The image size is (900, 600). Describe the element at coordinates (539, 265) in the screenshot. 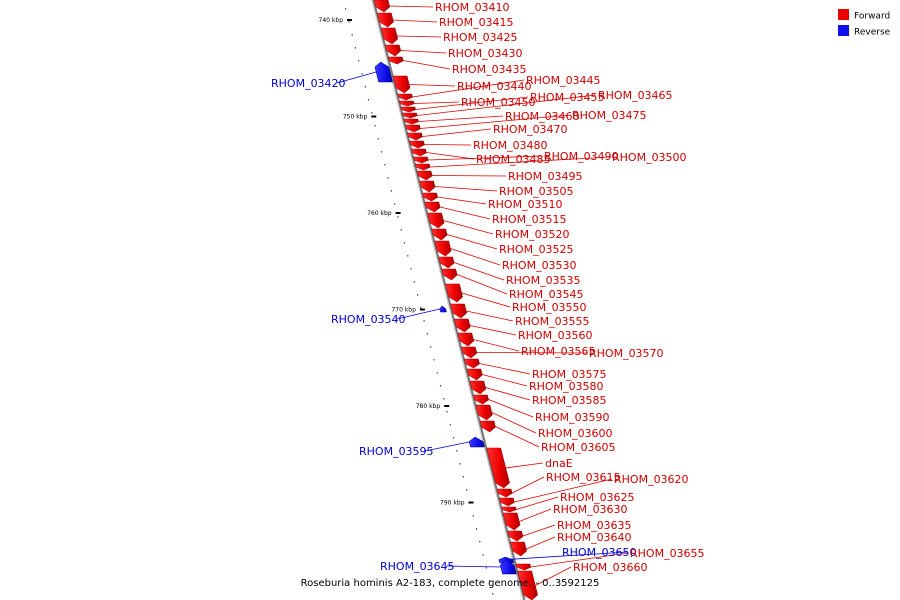

I see `gene-label: RHOM_03530` at that location.